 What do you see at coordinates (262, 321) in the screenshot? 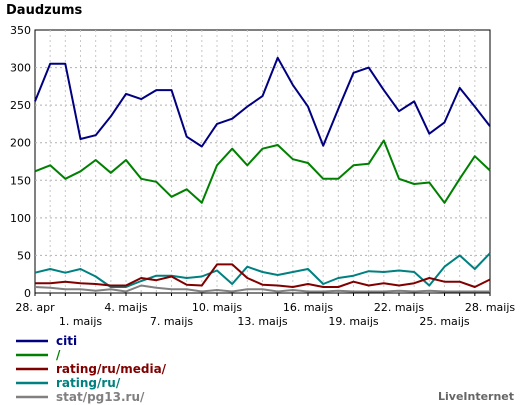
I see `x-tick-label: 13. maijs` at bounding box center [262, 321].